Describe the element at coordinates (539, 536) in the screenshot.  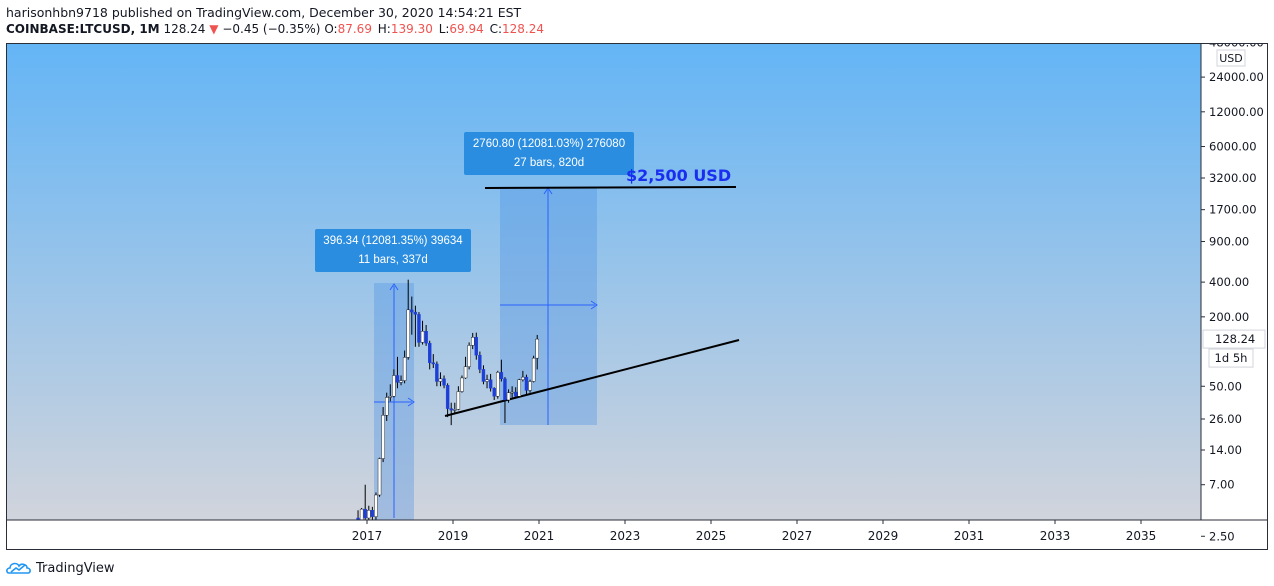
I see `x-tick-label: 2021` at that location.